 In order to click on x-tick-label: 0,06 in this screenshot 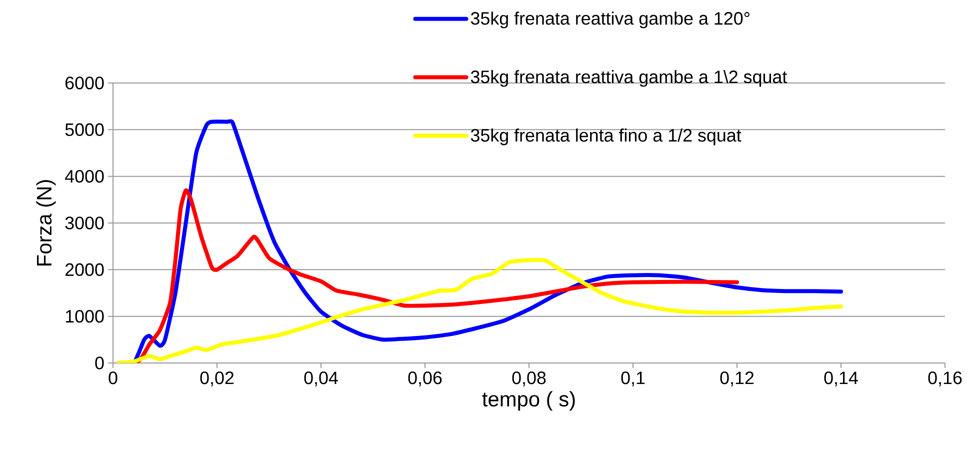, I will do `click(425, 379)`.